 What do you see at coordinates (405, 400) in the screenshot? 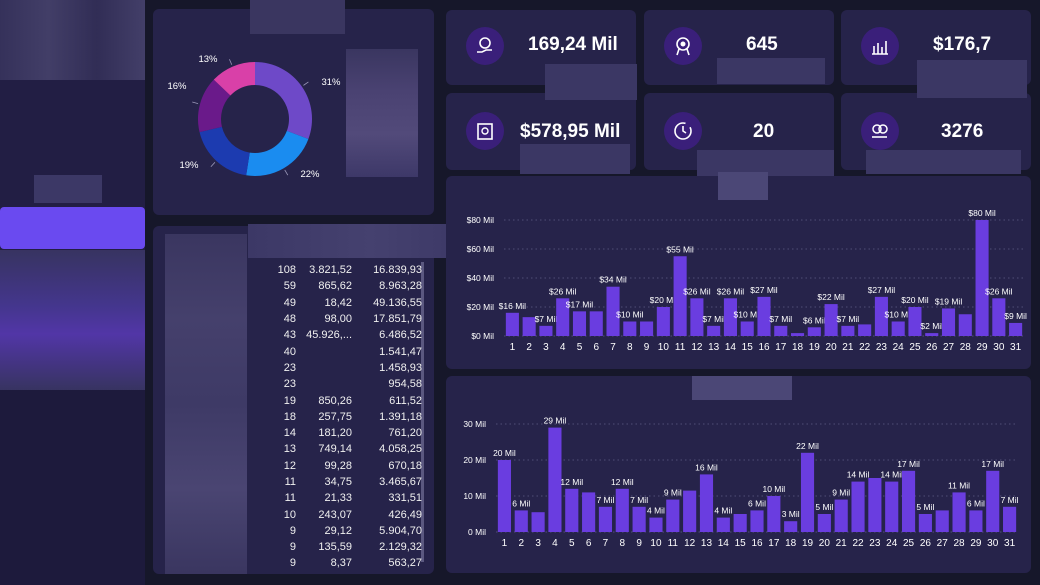
I see `table-cell: 611,52` at bounding box center [405, 400].